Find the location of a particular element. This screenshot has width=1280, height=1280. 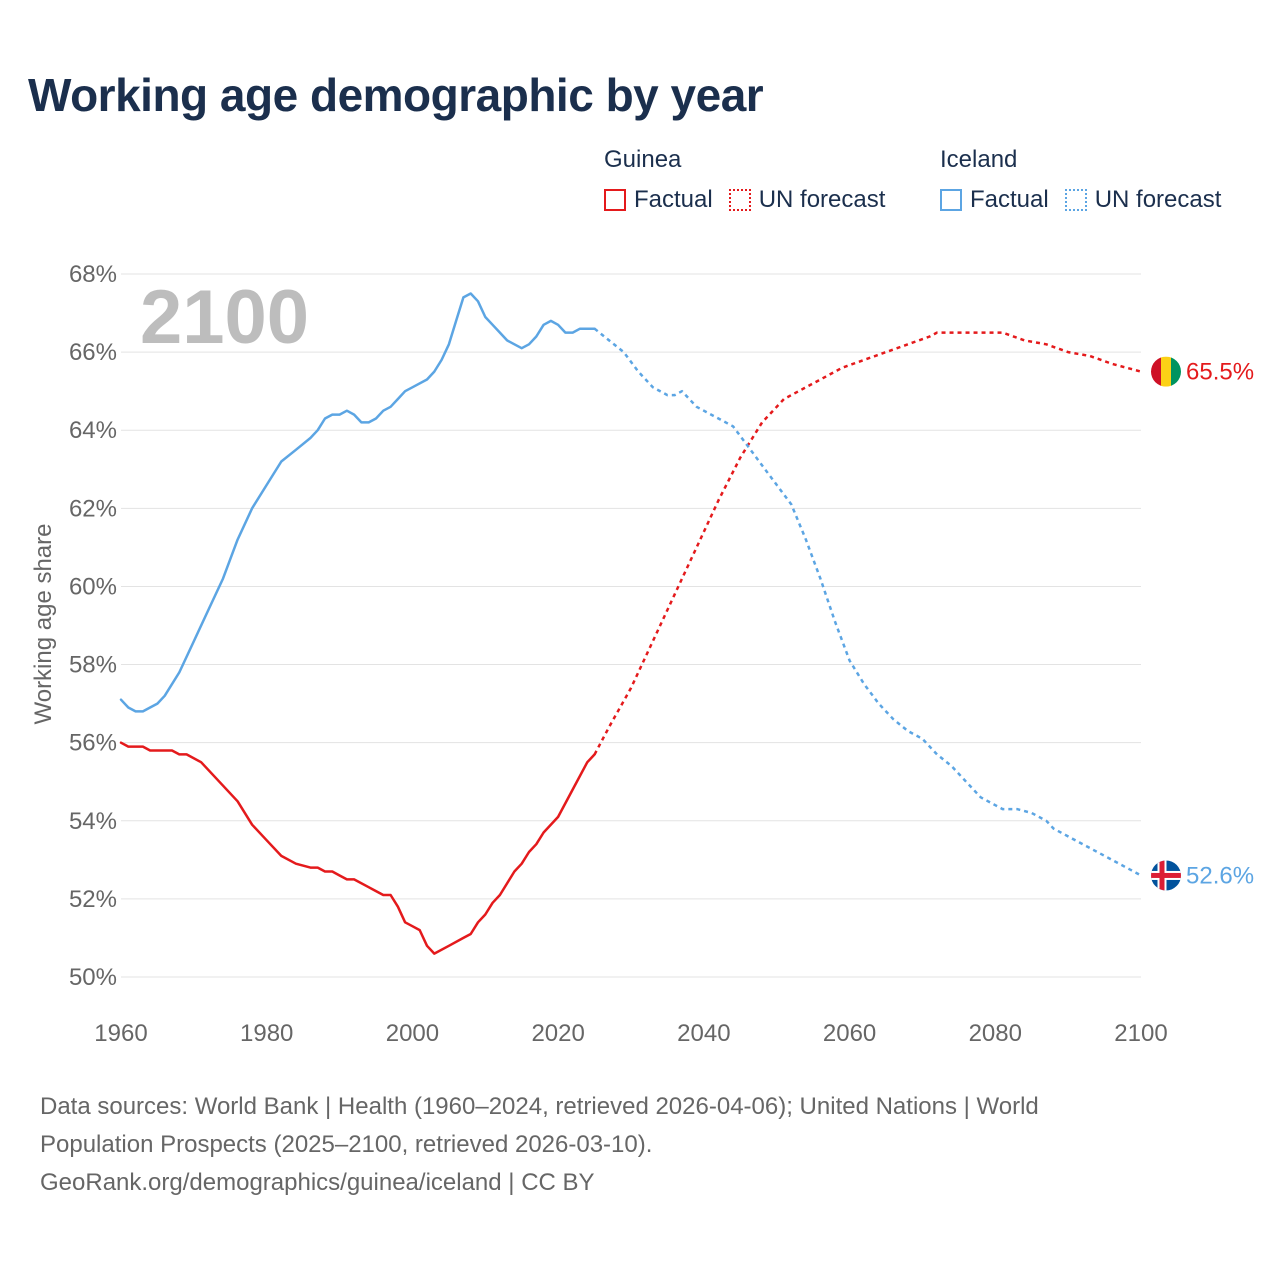

y-tick-label: 54% is located at coordinates (93, 821).